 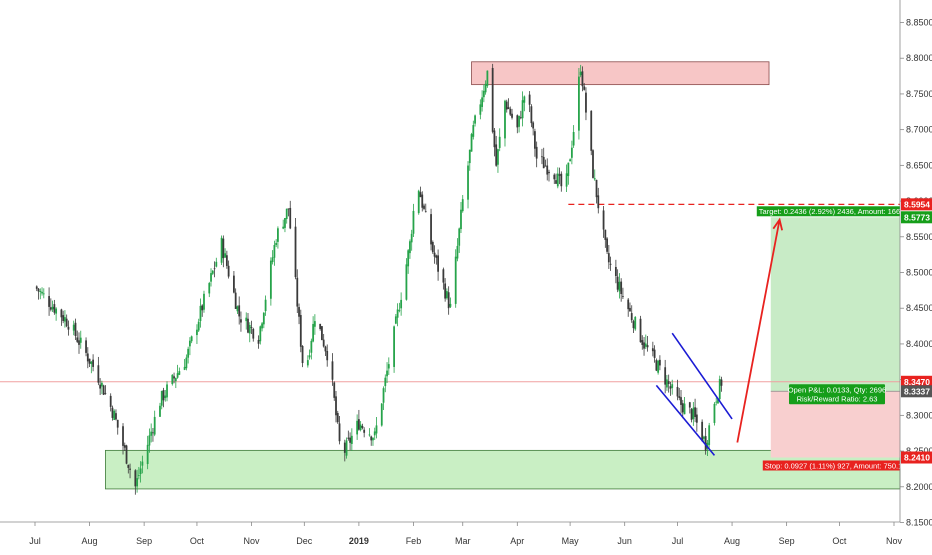 What do you see at coordinates (916, 381) in the screenshot?
I see `price-badge` at bounding box center [916, 381].